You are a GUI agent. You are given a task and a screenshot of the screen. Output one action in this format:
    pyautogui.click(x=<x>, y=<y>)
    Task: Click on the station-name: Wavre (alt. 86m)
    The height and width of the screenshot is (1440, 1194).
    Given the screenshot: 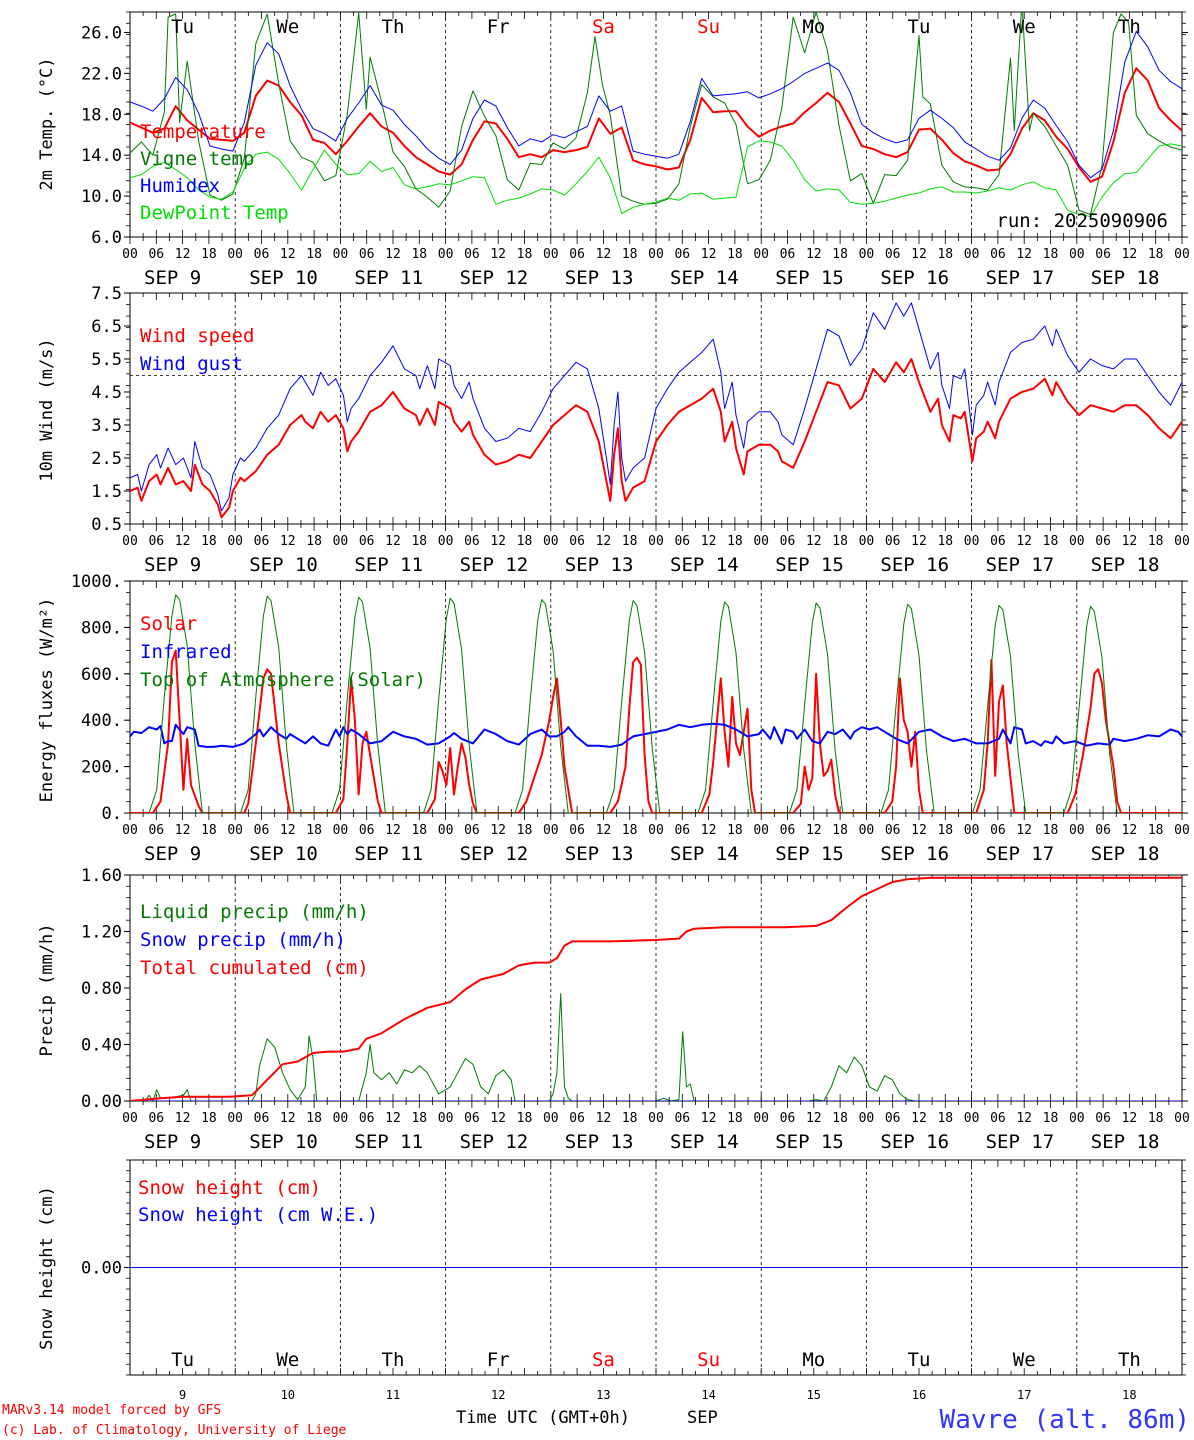 What is the action you would take?
    pyautogui.click(x=1065, y=1420)
    